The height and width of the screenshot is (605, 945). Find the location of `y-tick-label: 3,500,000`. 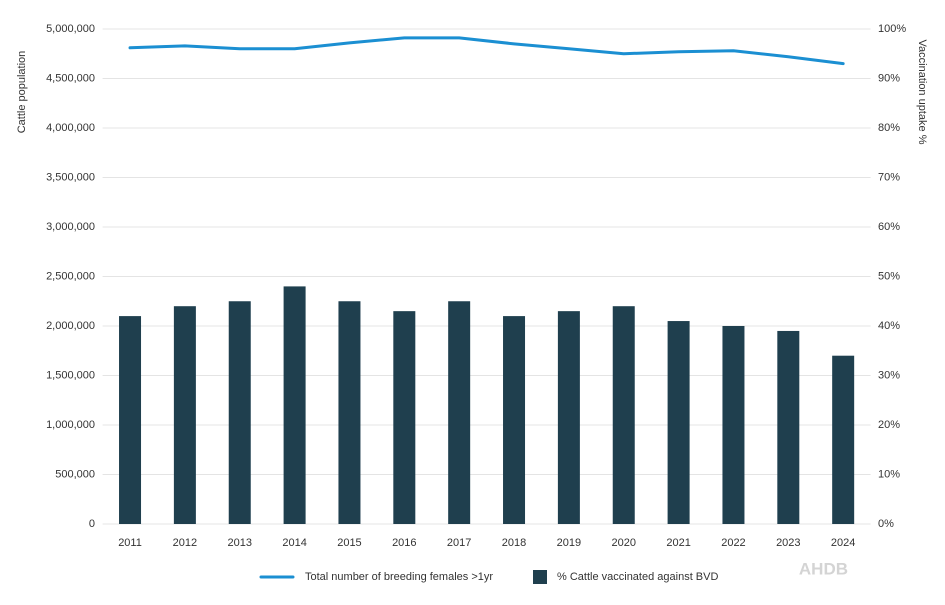

y-tick-label: 3,500,000 is located at coordinates (70, 177).